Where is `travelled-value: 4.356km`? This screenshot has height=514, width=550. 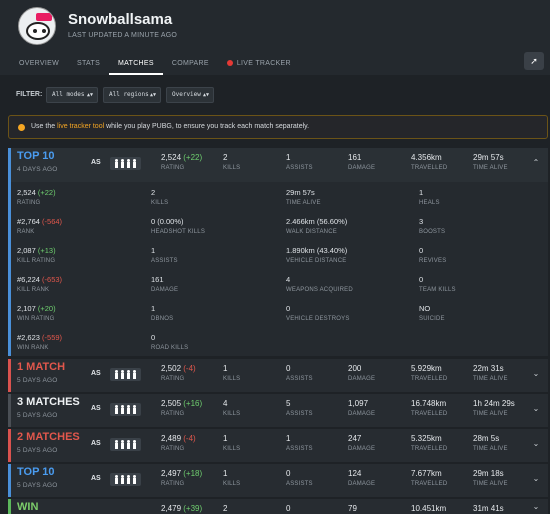 travelled-value: 4.356km is located at coordinates (426, 157).